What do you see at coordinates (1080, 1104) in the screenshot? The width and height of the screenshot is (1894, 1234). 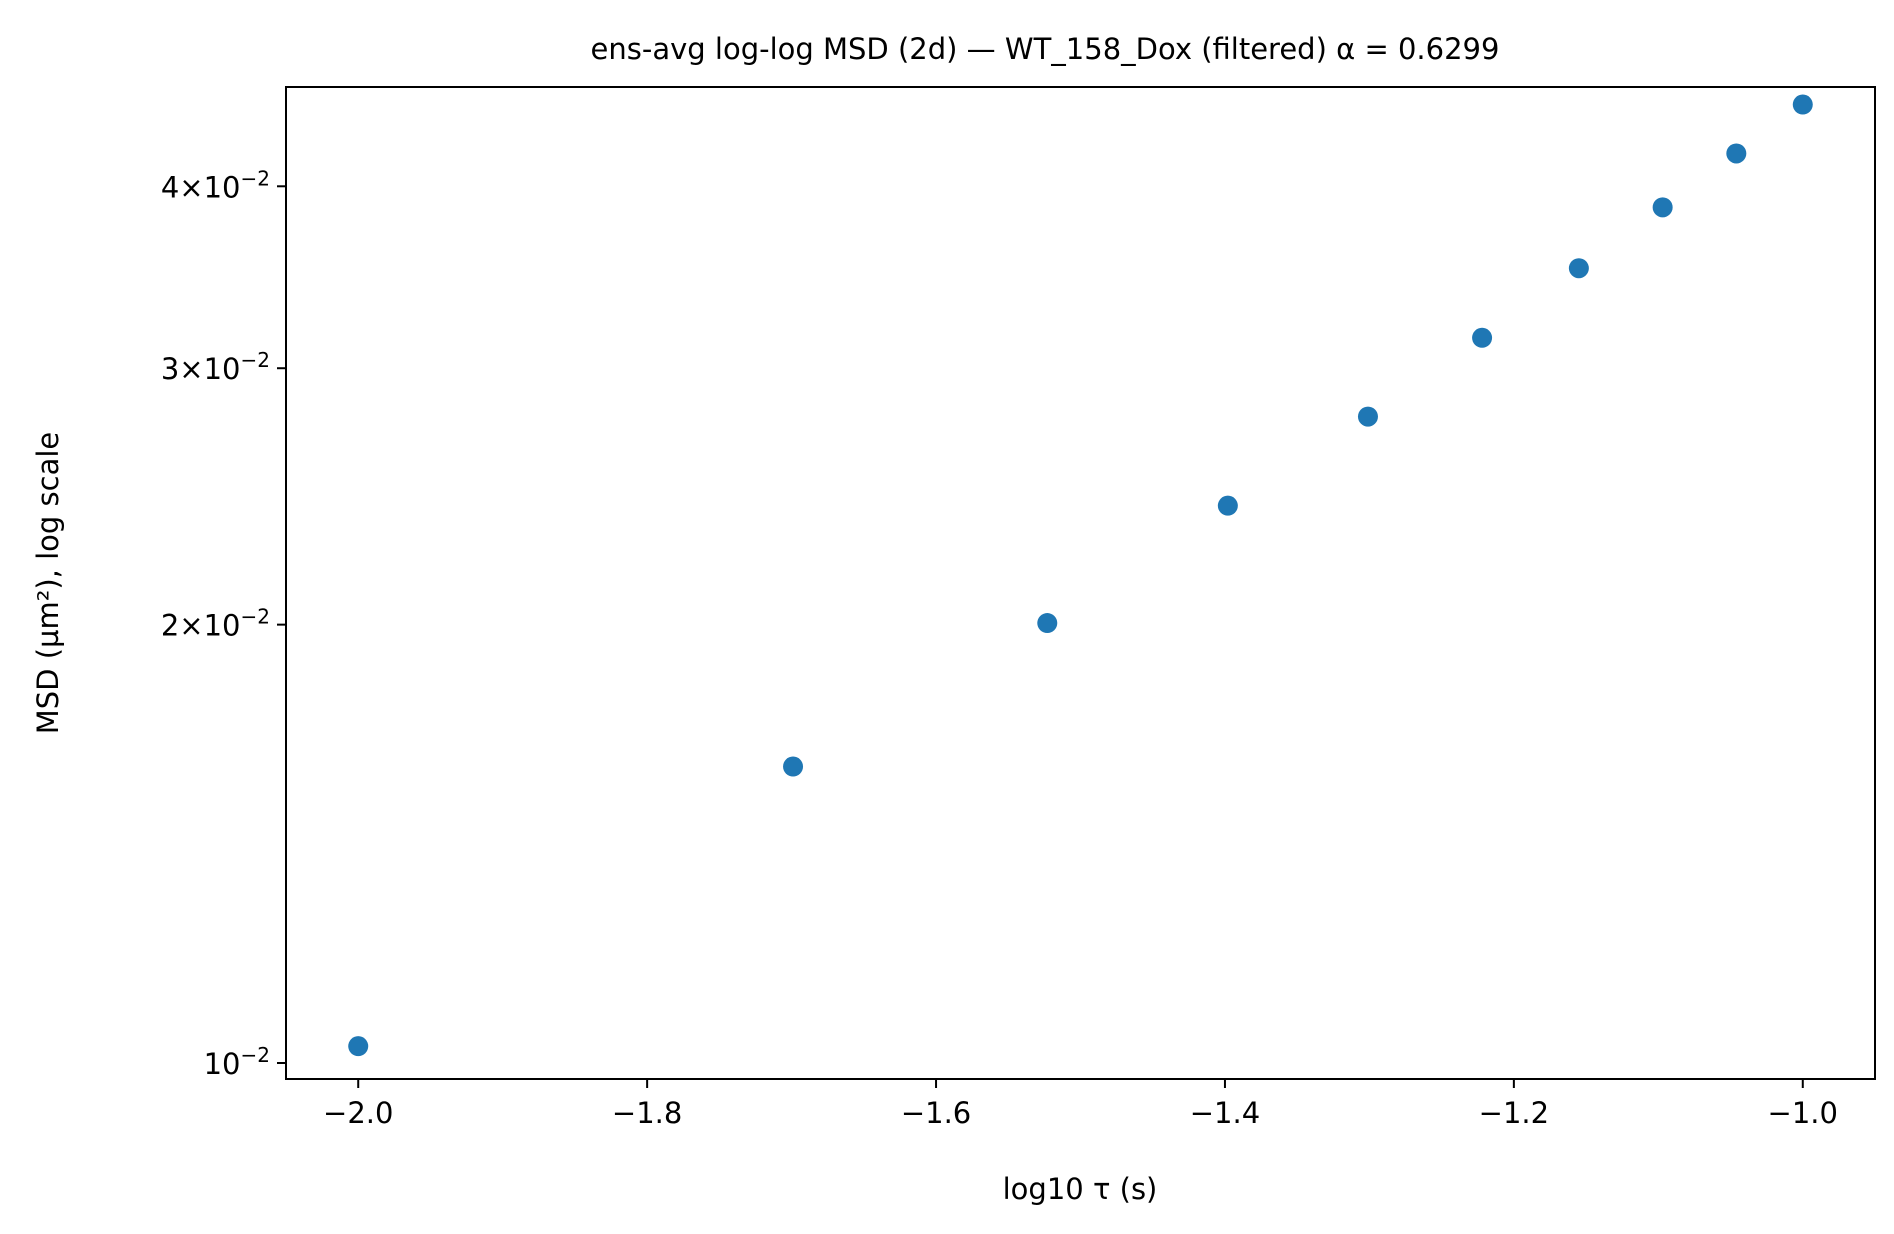 I see `x-axis-ticks: −2.0 −1.8 −1.6 −1.4 −1.2 −1.0` at bounding box center [1080, 1104].